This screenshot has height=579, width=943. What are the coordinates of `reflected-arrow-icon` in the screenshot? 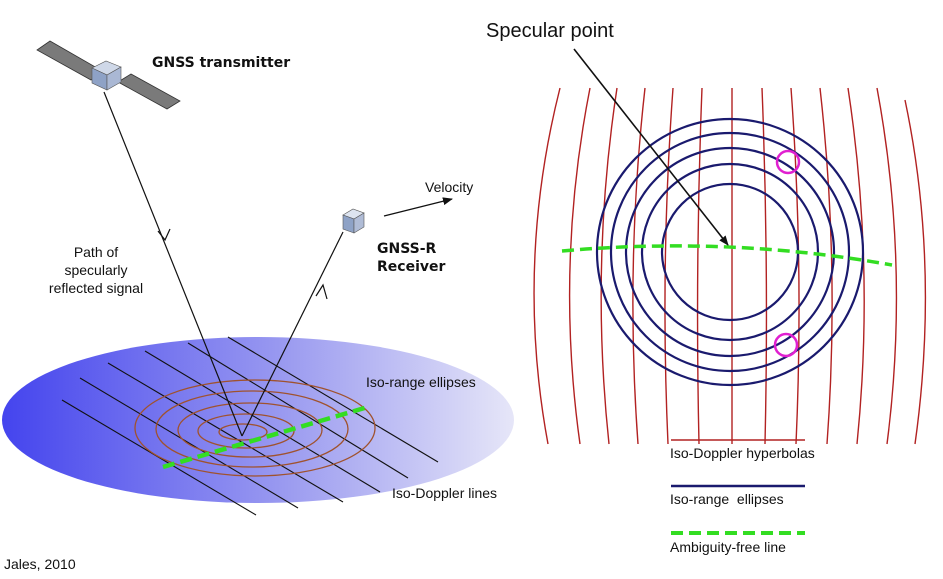 It's located at (321, 292).